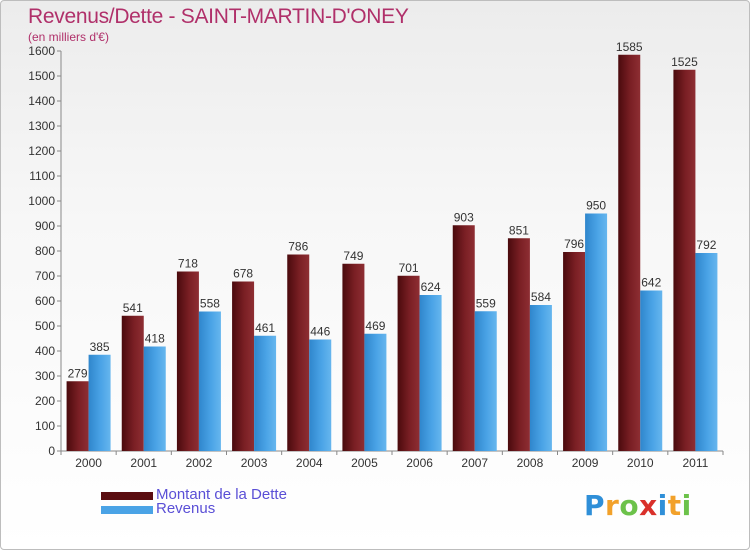 Image resolution: width=750 pixels, height=550 pixels. I want to click on data-label: 559, so click(486, 303).